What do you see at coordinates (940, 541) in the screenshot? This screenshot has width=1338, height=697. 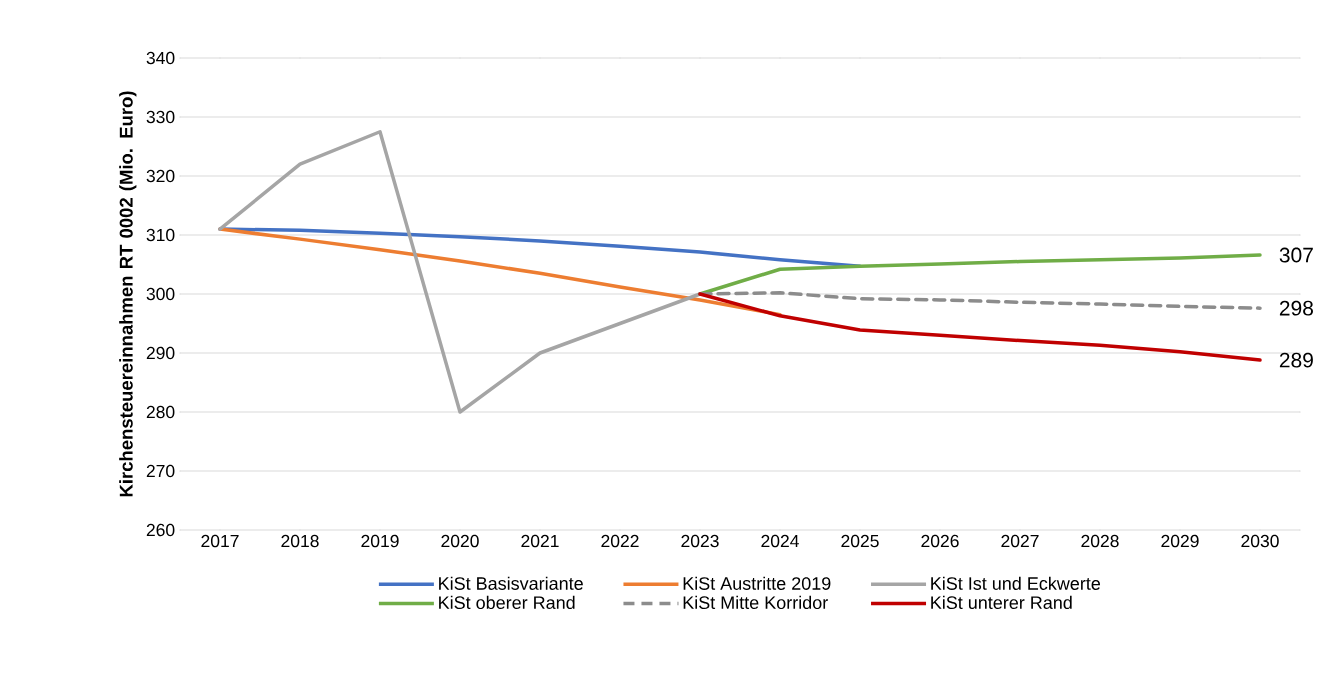 I see `x-tick-label: 2026` at bounding box center [940, 541].